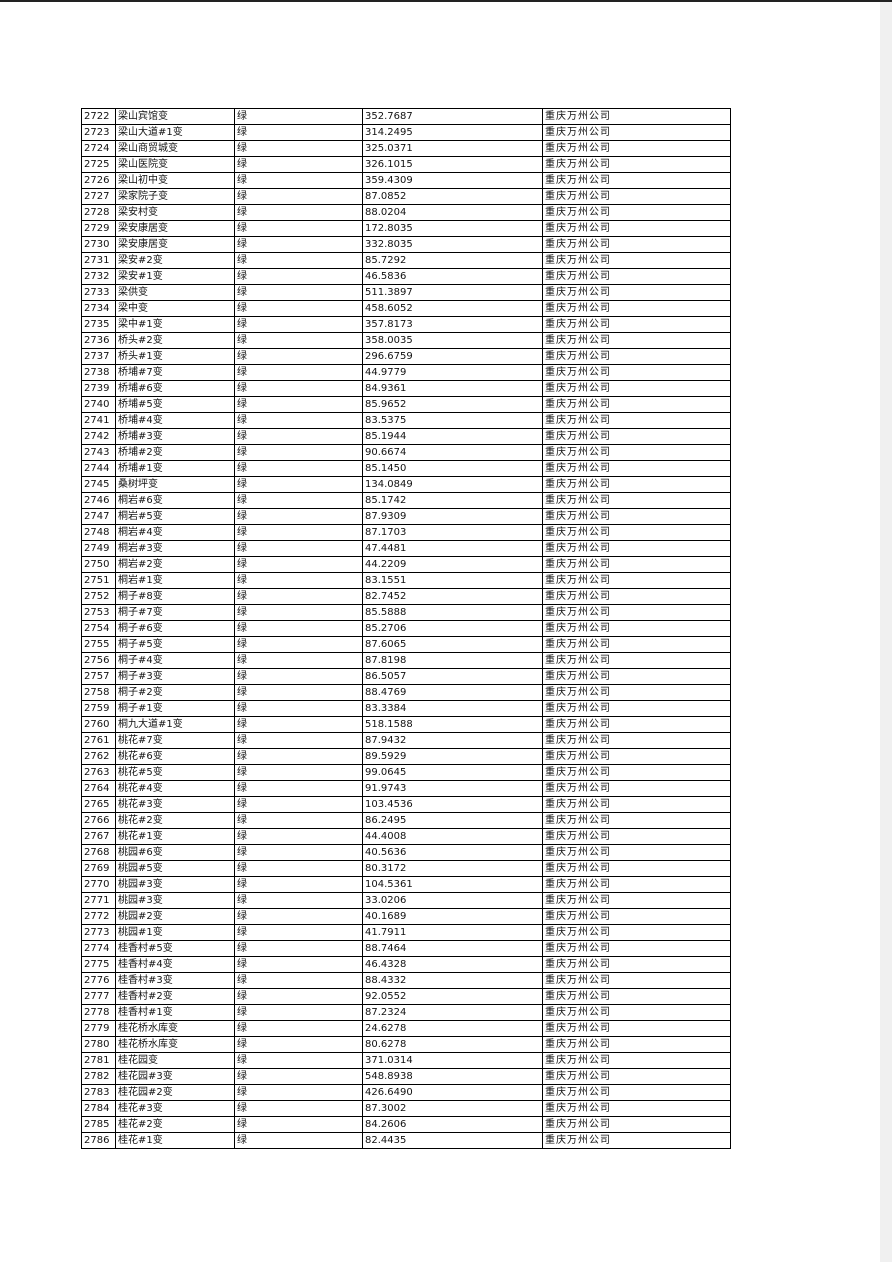 Image resolution: width=892 pixels, height=1262 pixels. I want to click on substation-name-cell: 桂花桥水库变, so click(175, 1028).